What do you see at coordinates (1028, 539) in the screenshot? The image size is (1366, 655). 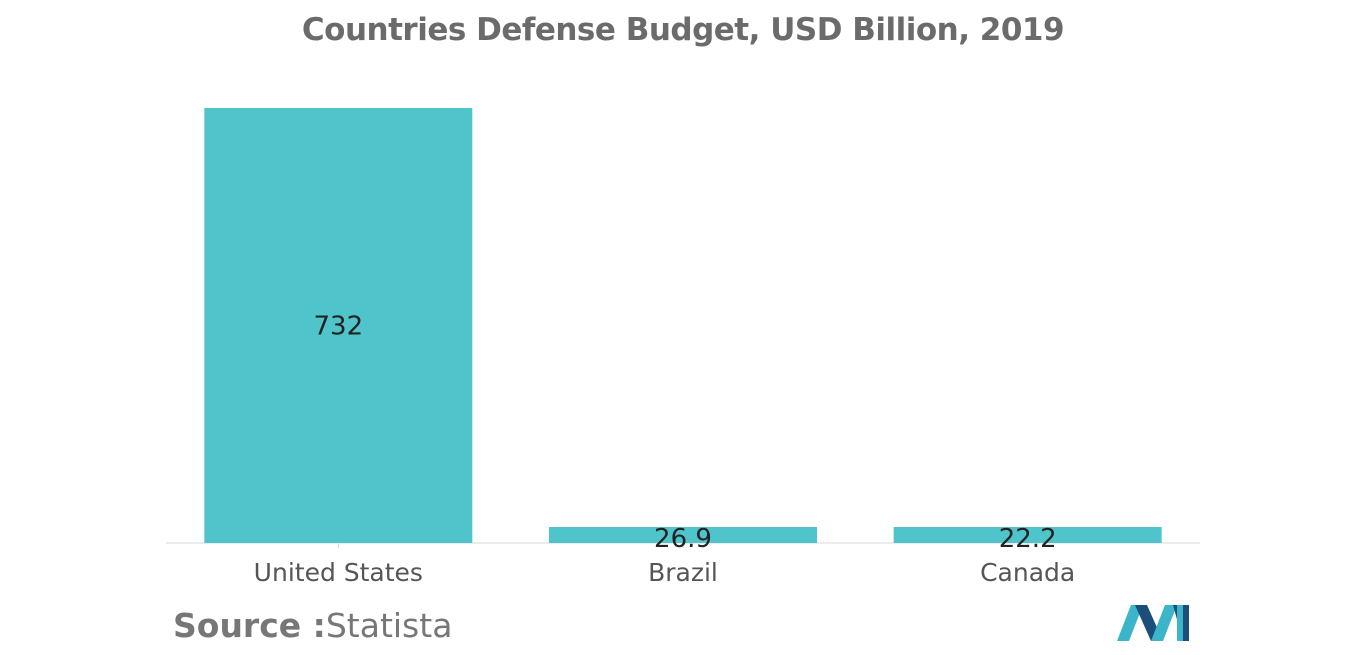 I see `data-label: 22.2` at bounding box center [1028, 539].